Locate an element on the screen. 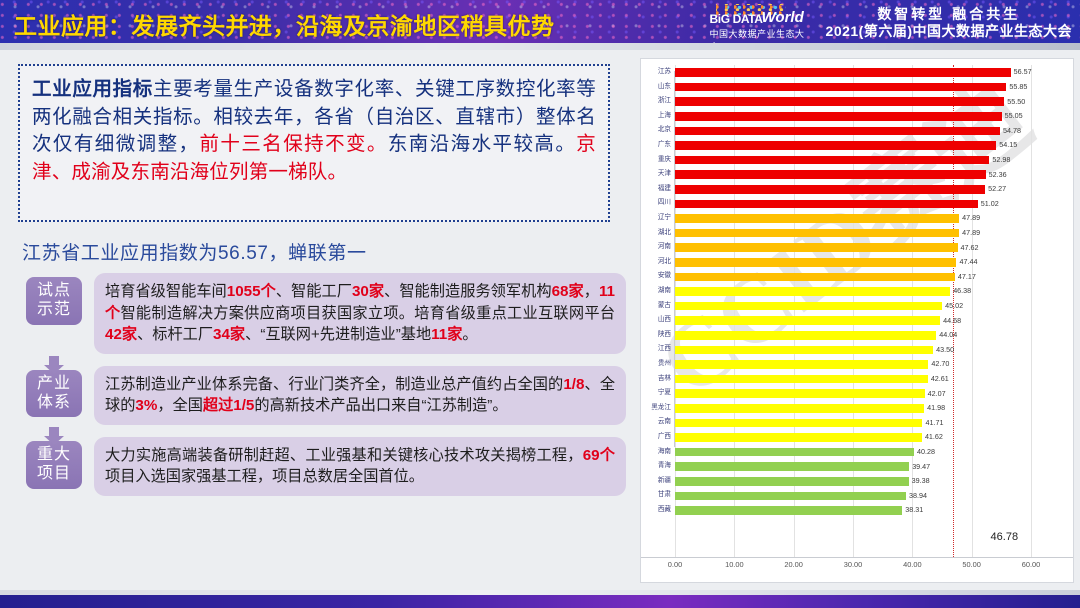 Image resolution: width=1080 pixels, height=608 pixels. highlight-value: 超过1/5 is located at coordinates (228, 406).